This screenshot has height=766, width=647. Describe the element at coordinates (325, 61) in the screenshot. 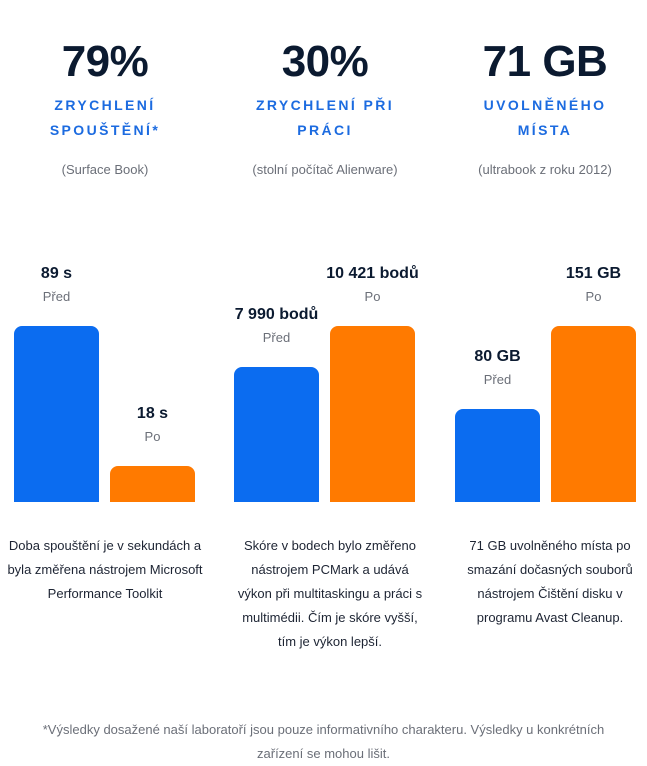

I see `stat-big-number: 30%` at that location.